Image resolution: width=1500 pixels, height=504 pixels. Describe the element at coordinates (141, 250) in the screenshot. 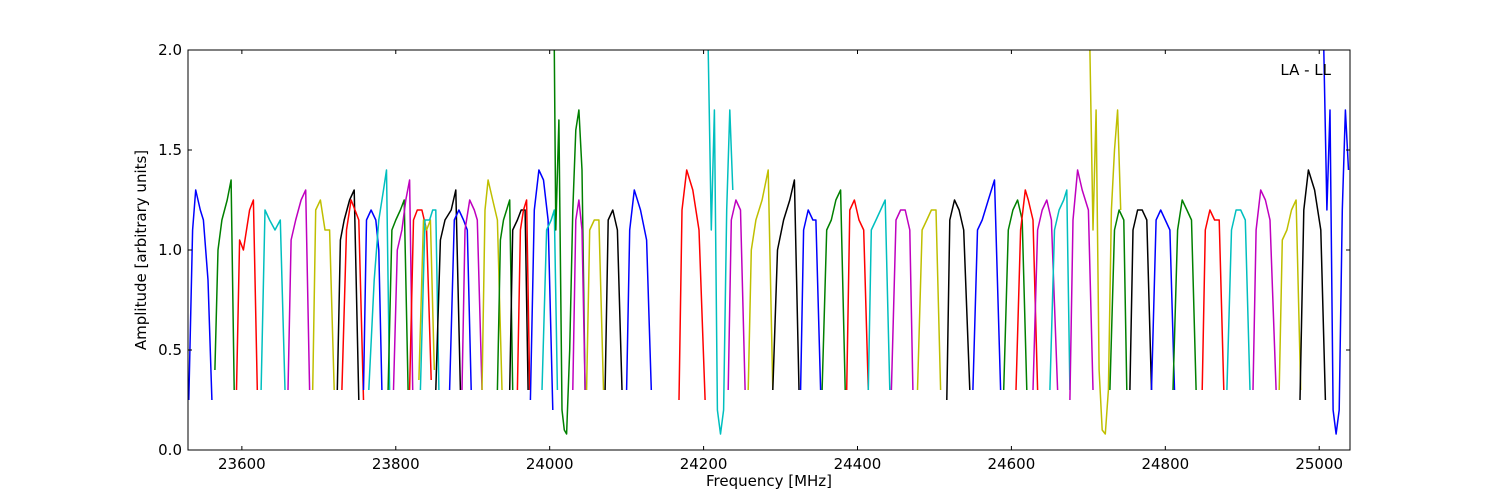

I see `y-axis-label: Amplitude [arbitrary units]` at that location.